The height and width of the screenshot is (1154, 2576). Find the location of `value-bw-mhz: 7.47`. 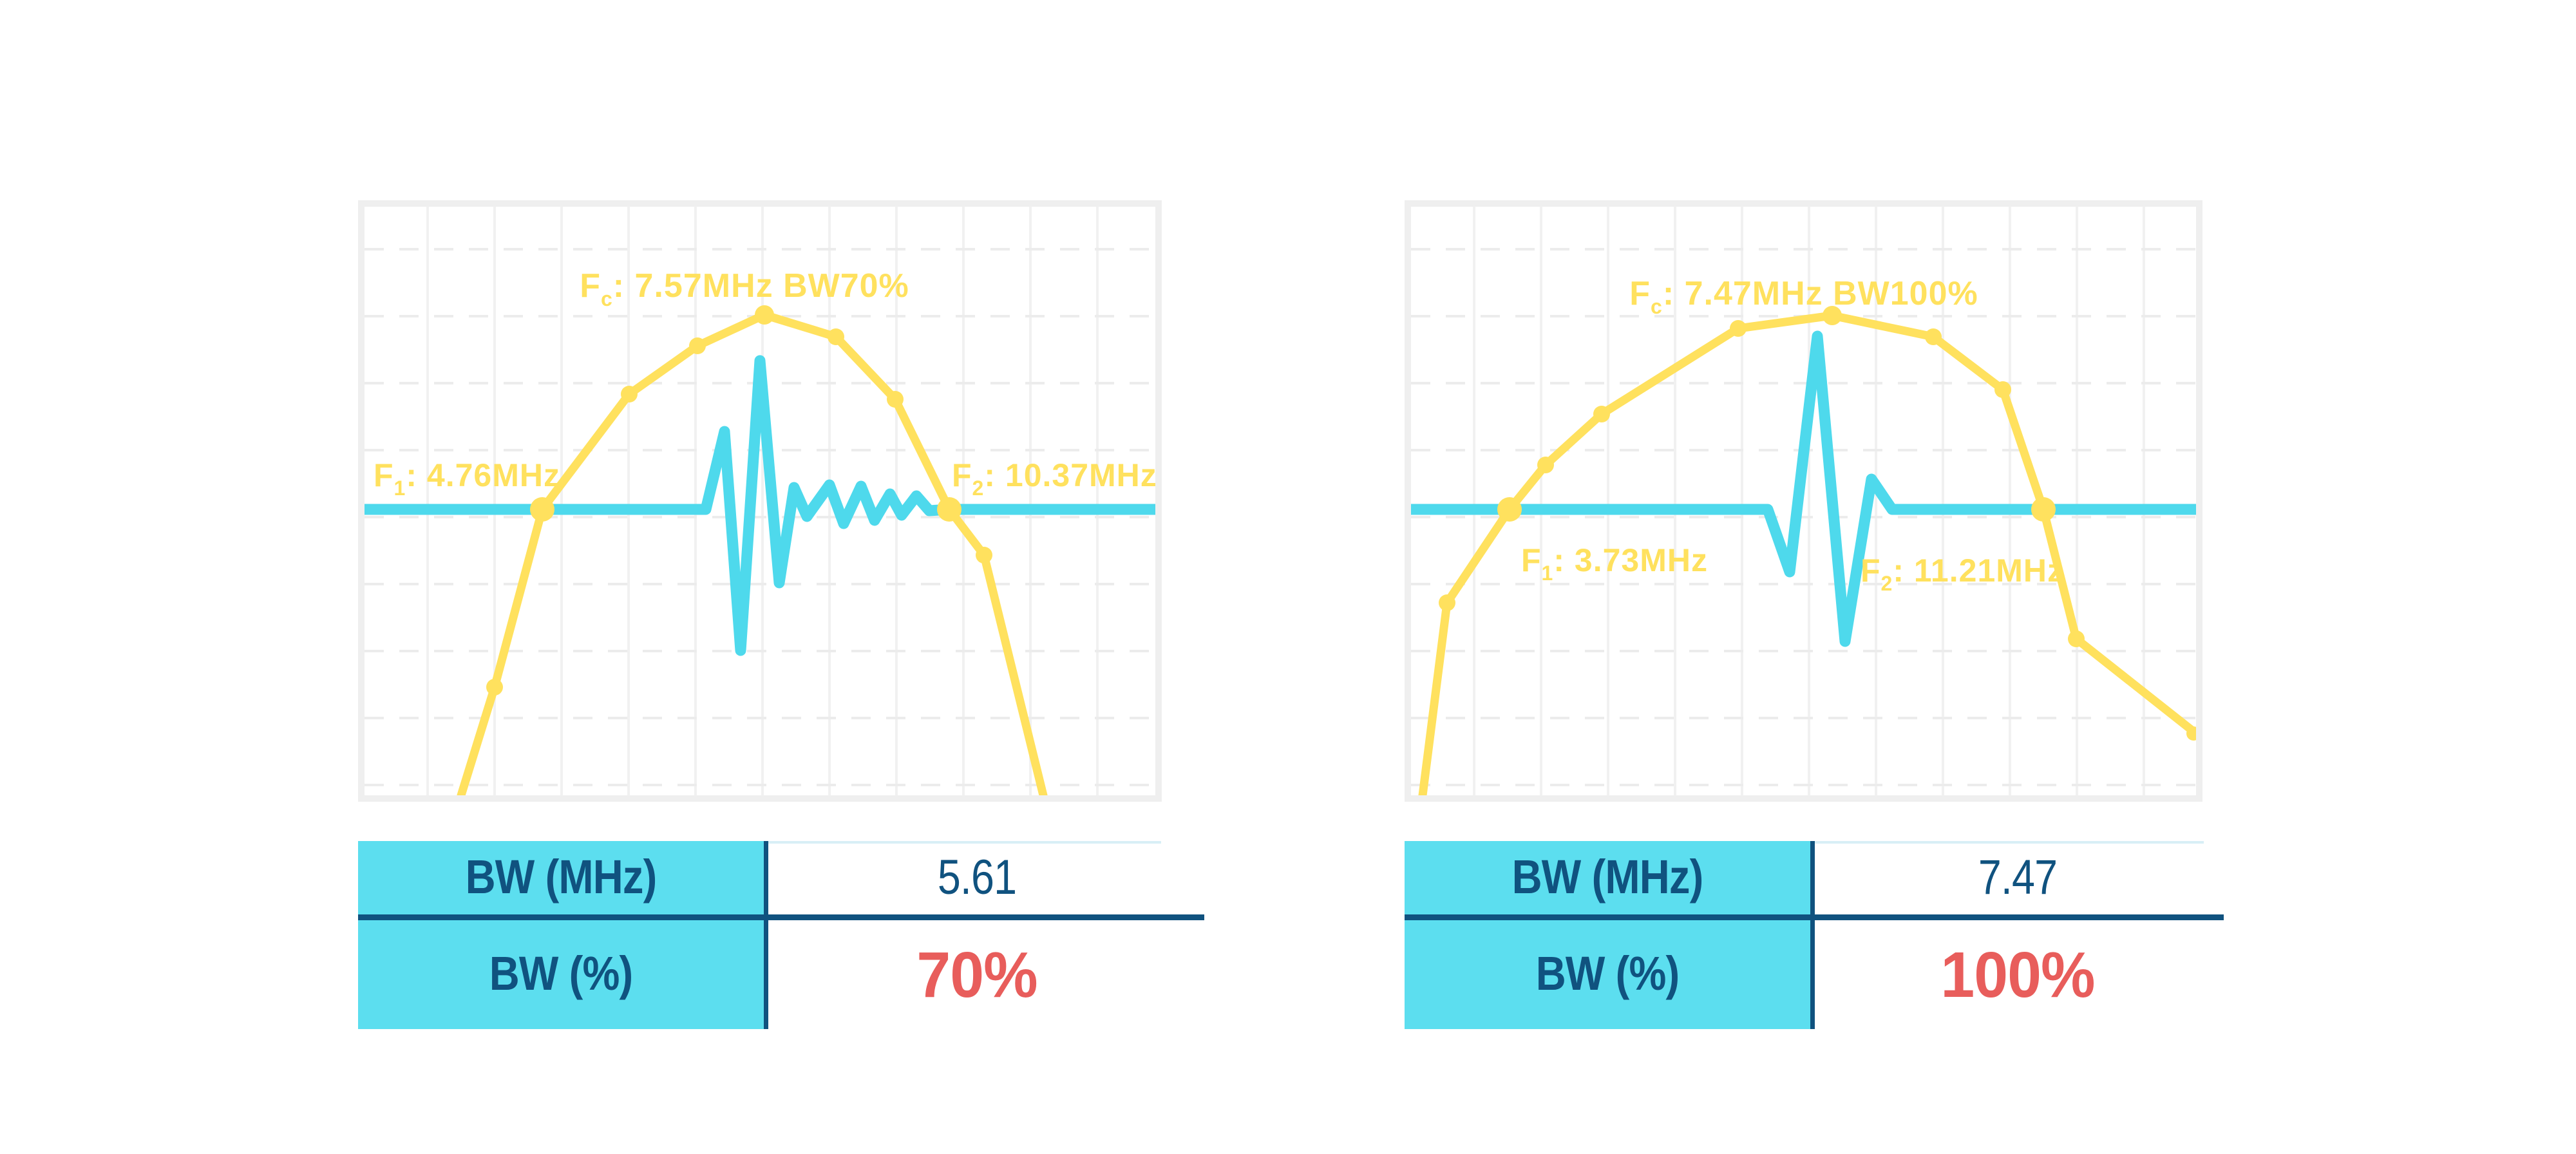

value-bw-mhz: 7.47 is located at coordinates (2018, 878).